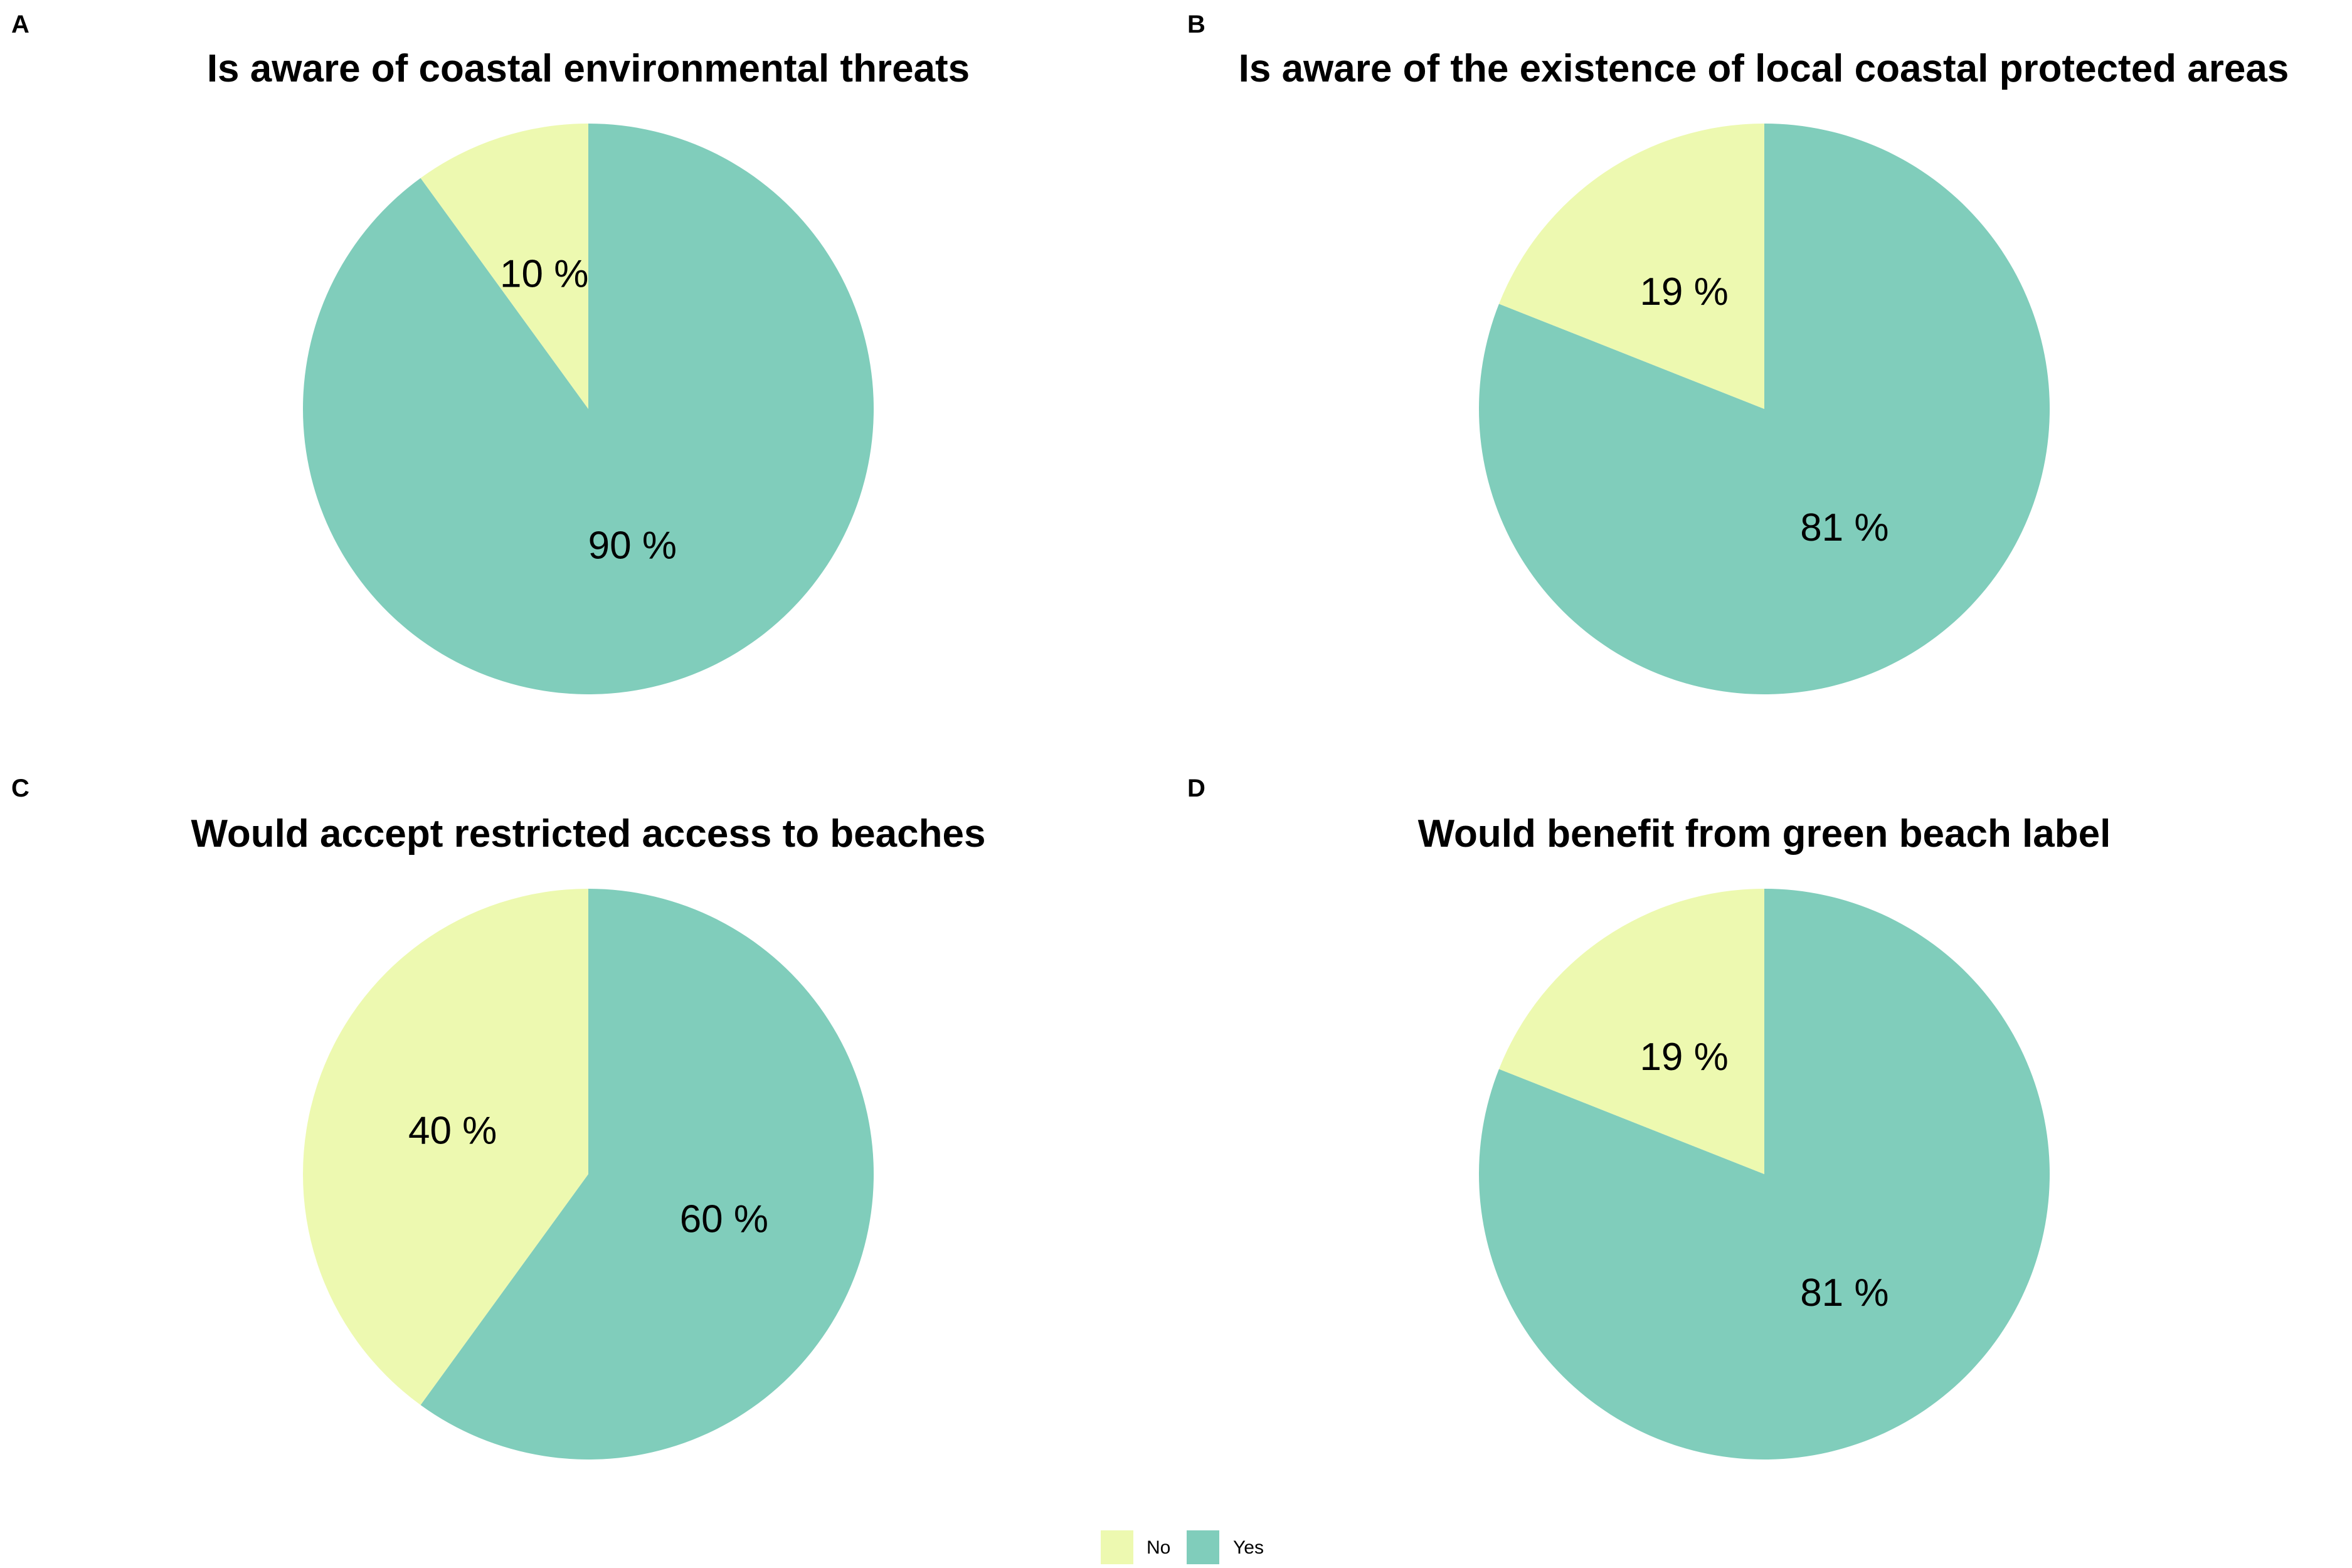  I want to click on slice-label-no: 10 %, so click(544, 274).